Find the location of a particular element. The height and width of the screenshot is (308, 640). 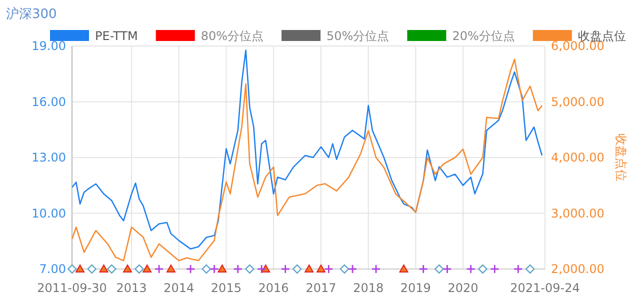

x-tick-label: 2011-09-30 is located at coordinates (72, 288).